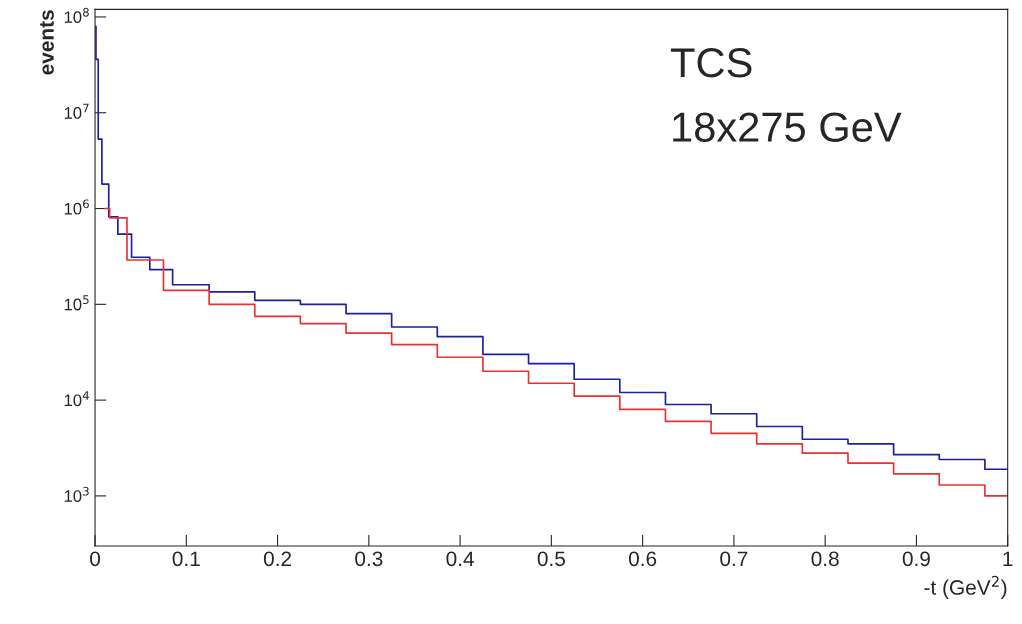 The height and width of the screenshot is (624, 1022). Describe the element at coordinates (551, 559) in the screenshot. I see `x-tick-label: 0.5` at that location.